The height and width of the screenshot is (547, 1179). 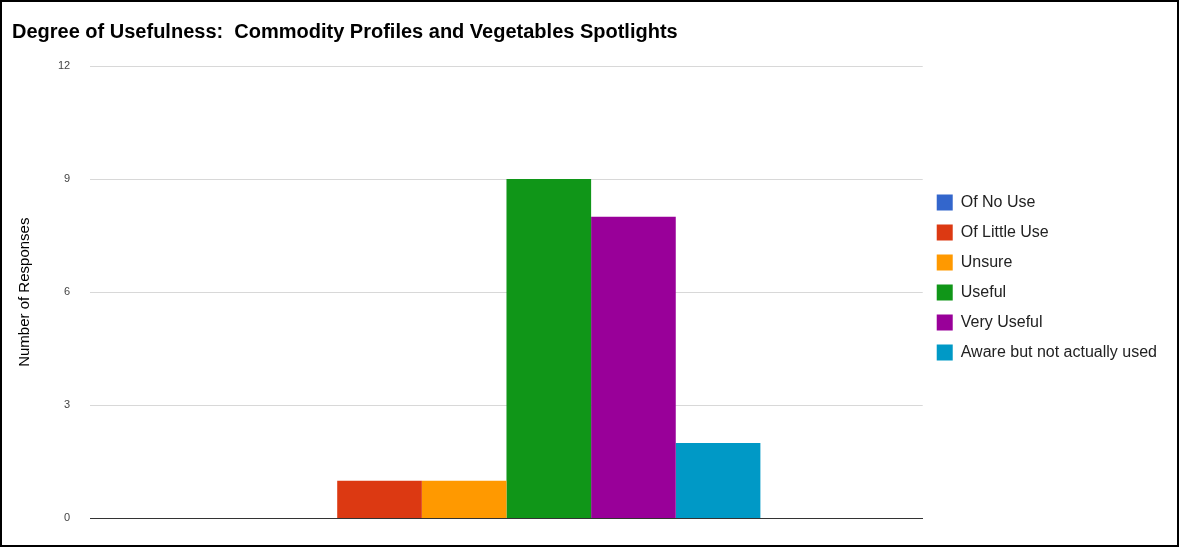 What do you see at coordinates (24, 292) in the screenshot?
I see `y-axis-title: Number of Responses` at bounding box center [24, 292].